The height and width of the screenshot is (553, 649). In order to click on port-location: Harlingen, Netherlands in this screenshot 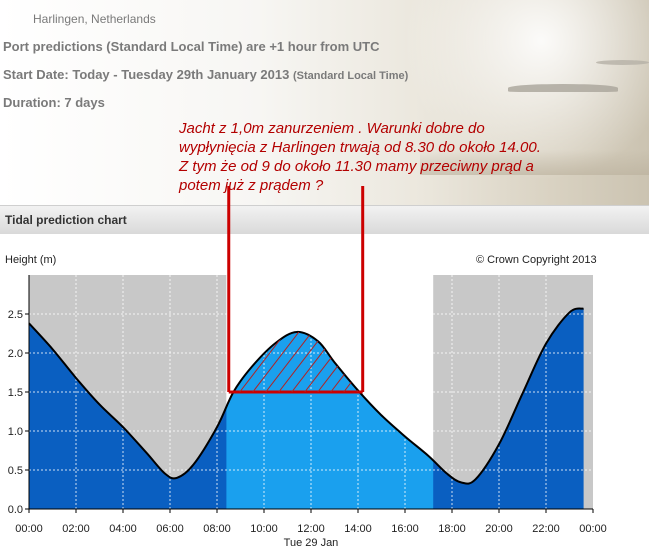, I will do `click(94, 19)`.